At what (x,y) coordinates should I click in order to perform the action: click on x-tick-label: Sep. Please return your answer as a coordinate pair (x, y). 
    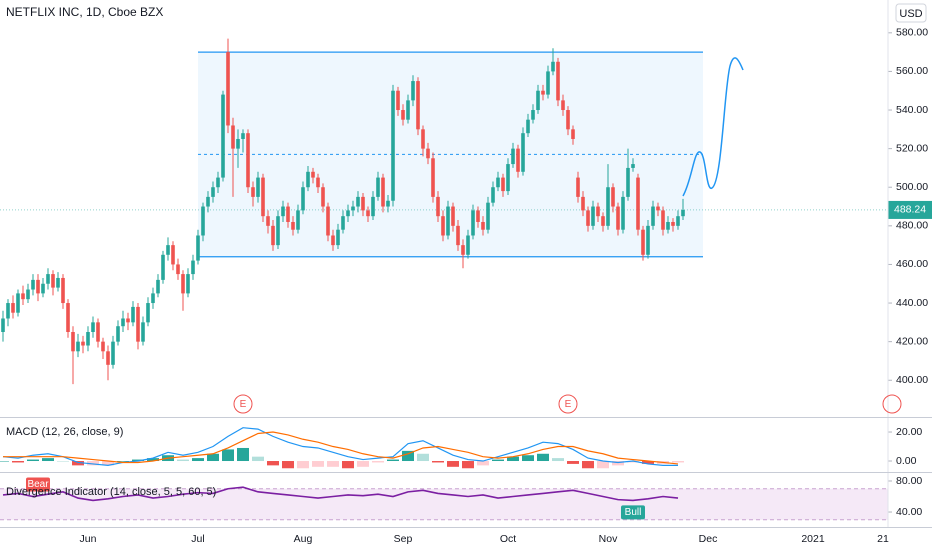
    Looking at the image, I should click on (403, 539).